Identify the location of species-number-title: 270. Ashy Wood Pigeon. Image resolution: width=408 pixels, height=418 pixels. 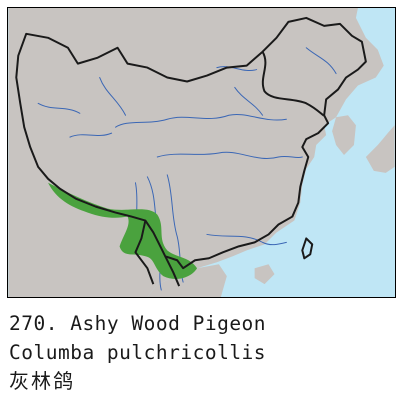
(138, 323).